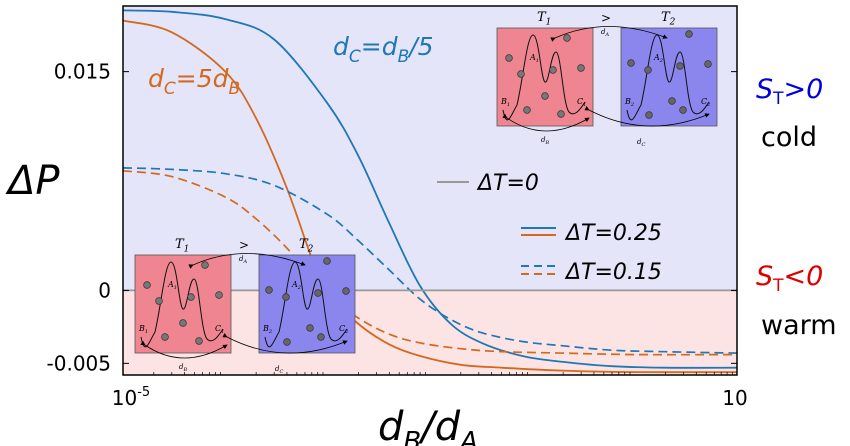 The width and height of the screenshot is (850, 446). What do you see at coordinates (507, 183) in the screenshot?
I see `legend-label-0: ΔT=0` at bounding box center [507, 183].